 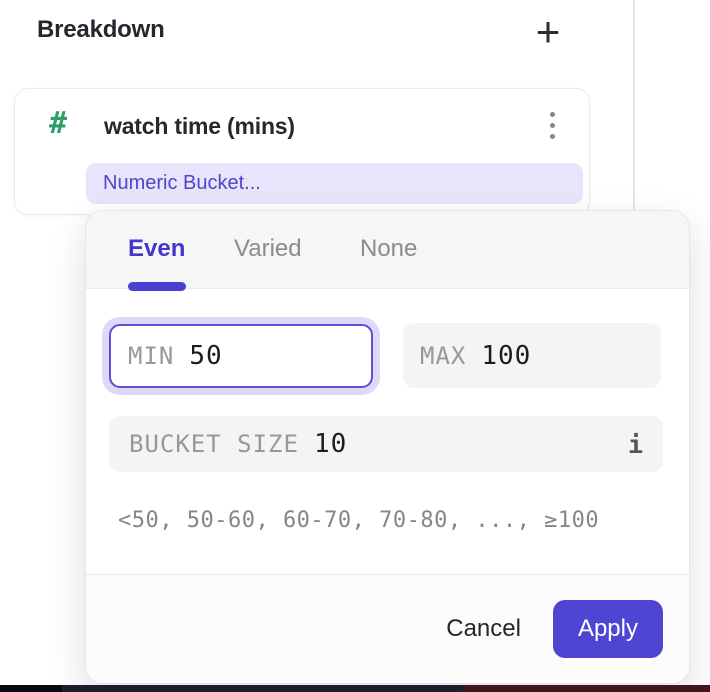 I want to click on background-chart-strip-right, so click(x=586, y=688).